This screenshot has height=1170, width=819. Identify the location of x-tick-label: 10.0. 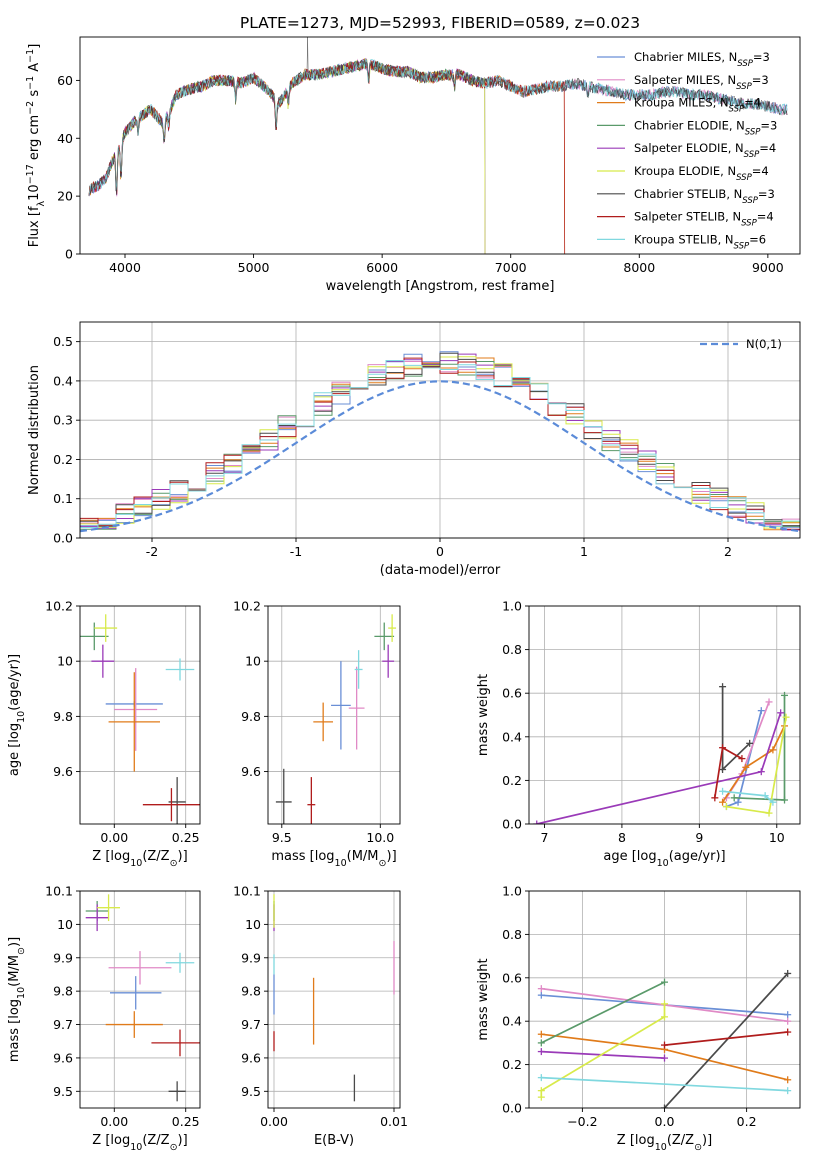
(380, 837).